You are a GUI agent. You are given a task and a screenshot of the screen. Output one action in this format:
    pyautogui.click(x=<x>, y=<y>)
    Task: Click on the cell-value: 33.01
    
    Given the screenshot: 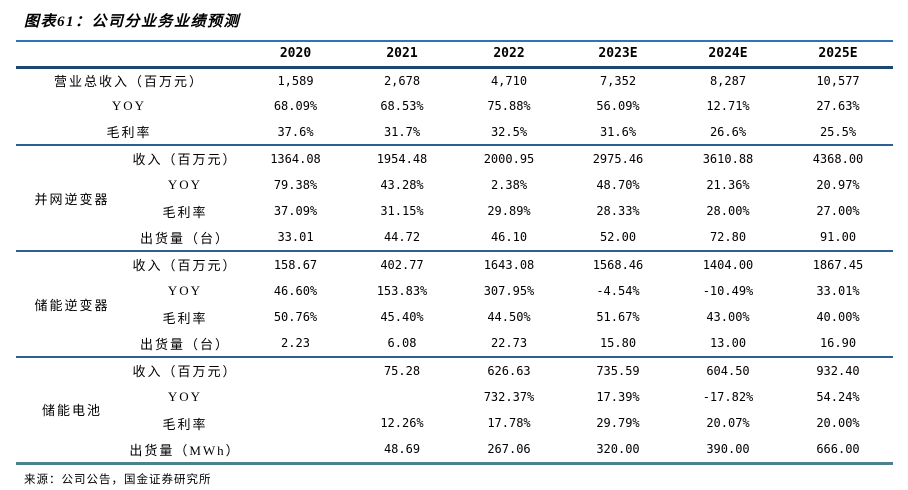 What is the action you would take?
    pyautogui.click(x=295, y=238)
    